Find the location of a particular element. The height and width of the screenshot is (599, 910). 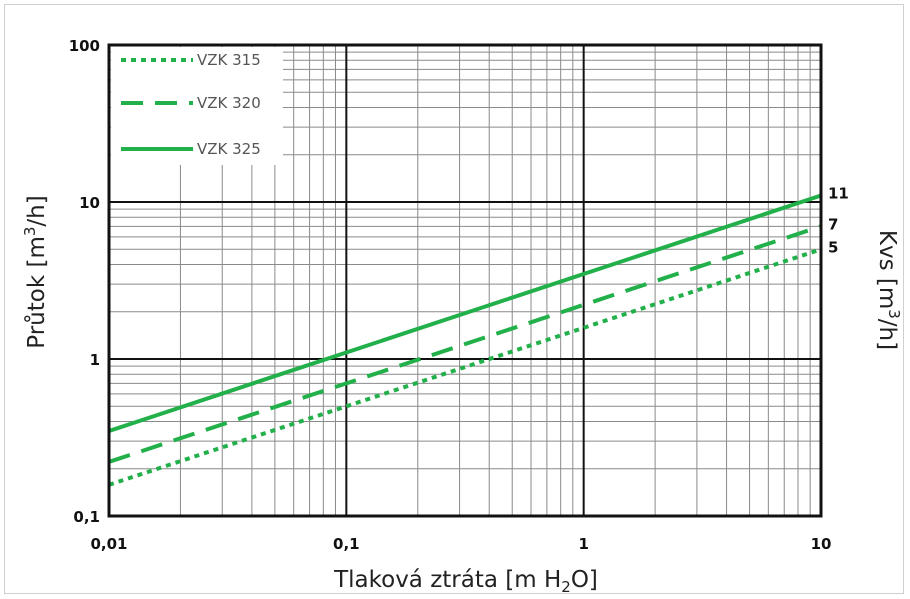

kvs-label: 7 is located at coordinates (833, 224).